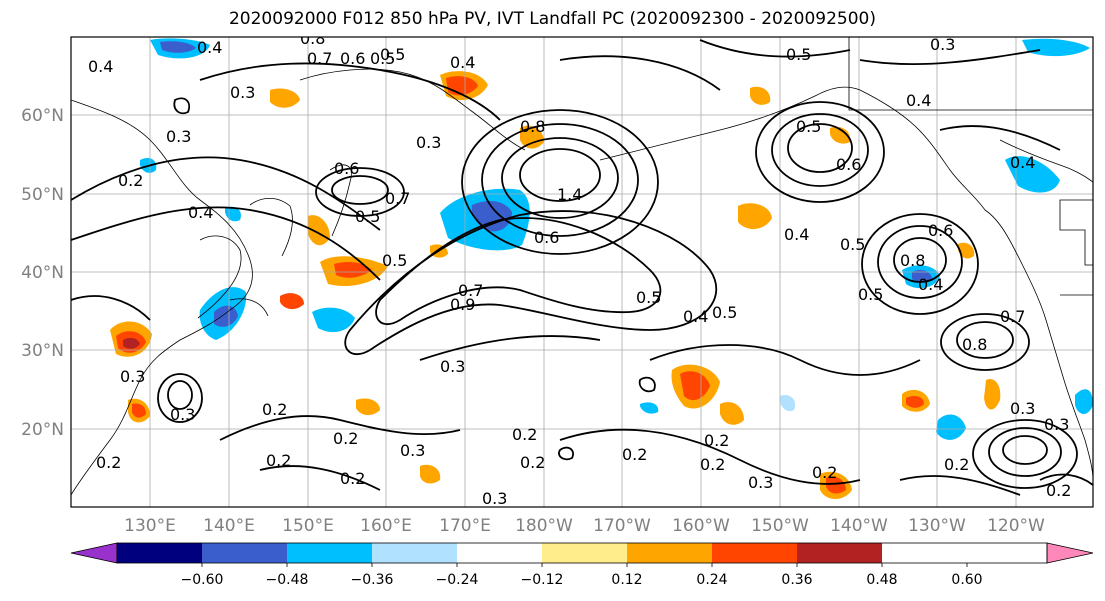 The height and width of the screenshot is (601, 1105). Describe the element at coordinates (287, 580) in the screenshot. I see `colorbar-tick-label: −0.48` at that location.